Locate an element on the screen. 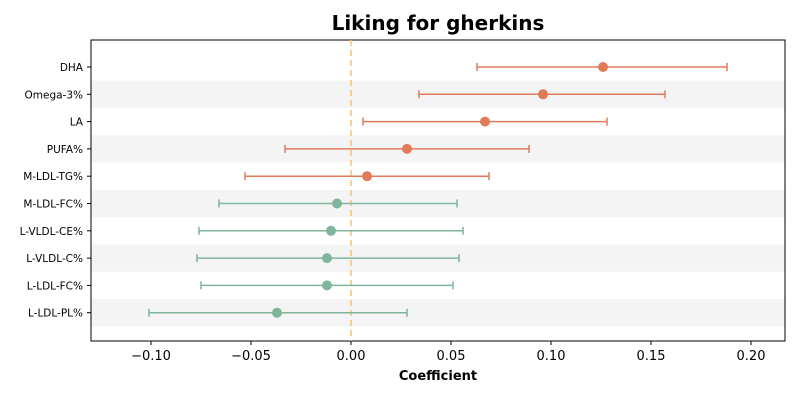 Image resolution: width=800 pixels, height=400 pixels. y-tick-label: L-LDL-FC% is located at coordinates (55, 286).